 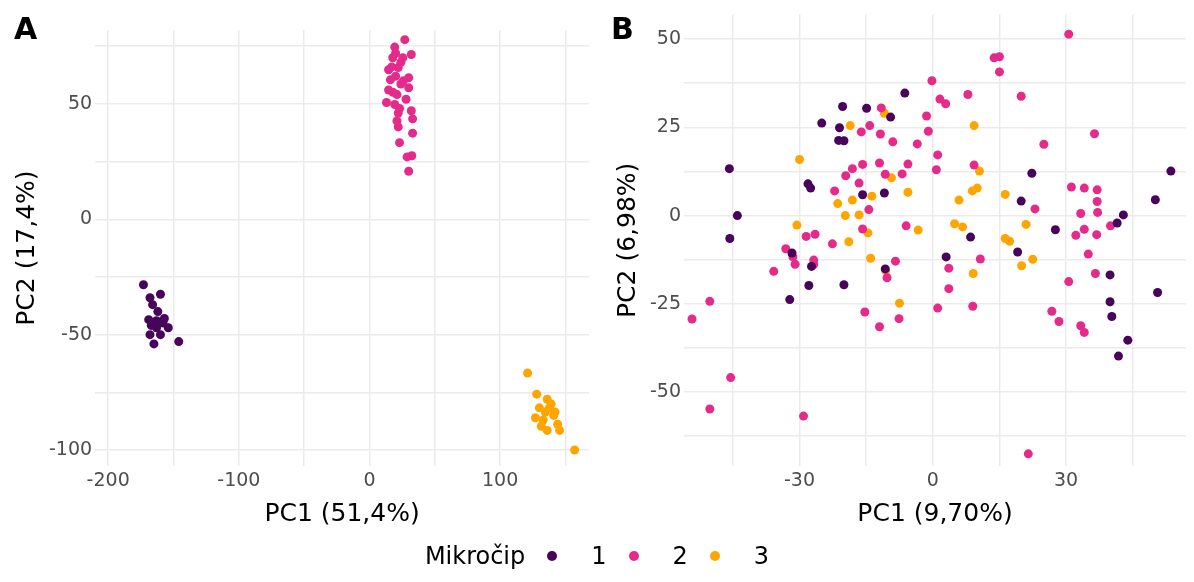 What do you see at coordinates (599, 556) in the screenshot?
I see `legend-label: 1` at bounding box center [599, 556].